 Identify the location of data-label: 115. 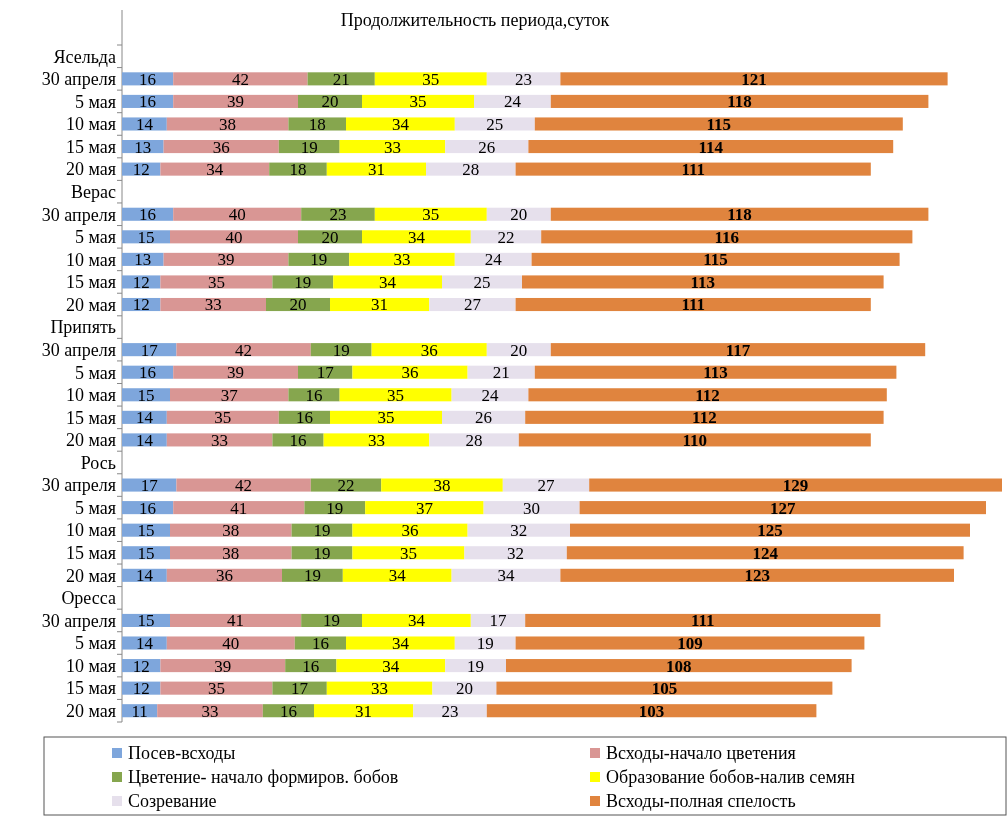
(715, 260).